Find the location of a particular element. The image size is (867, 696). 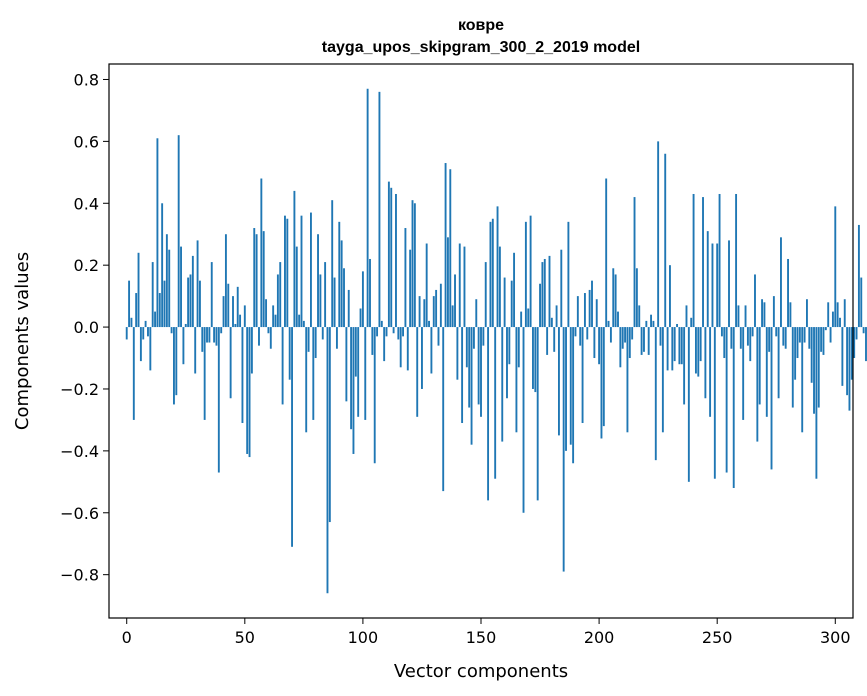

x-tick-label: 300 is located at coordinates (835, 637).